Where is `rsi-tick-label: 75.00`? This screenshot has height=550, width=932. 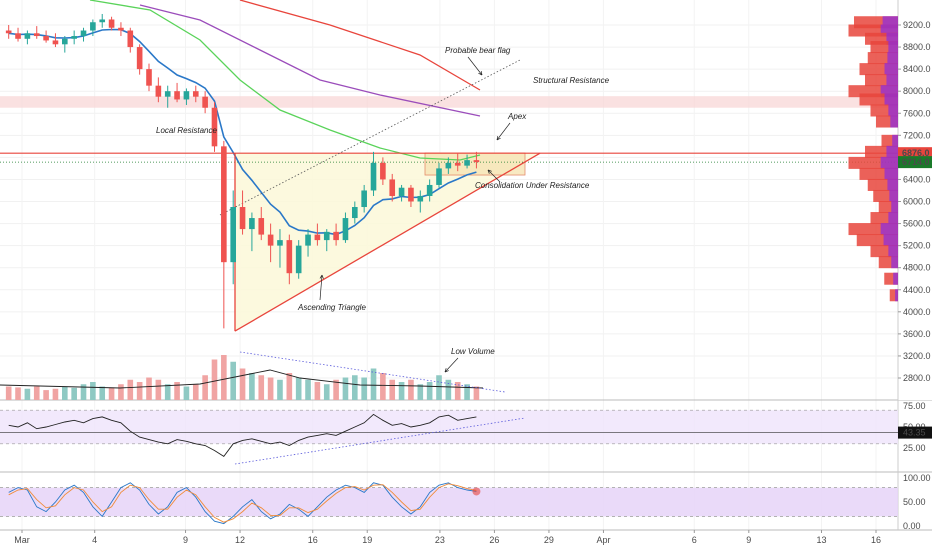
rsi-tick-label: 75.00 is located at coordinates (914, 406).